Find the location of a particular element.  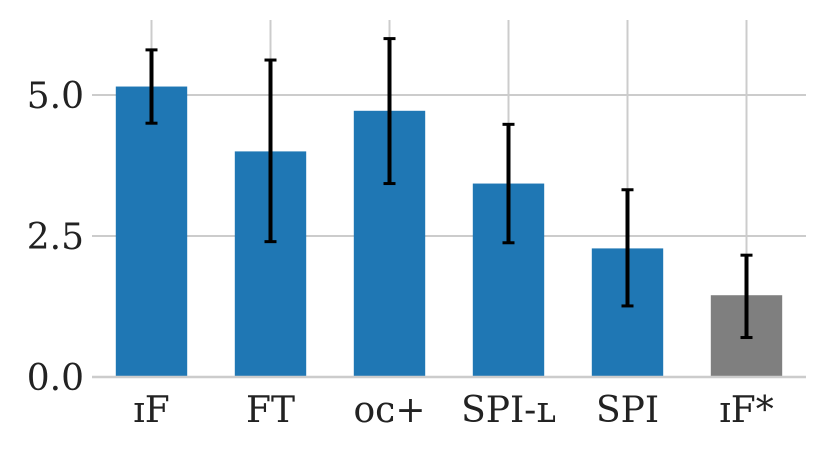

y-tick-label: 5.0 is located at coordinates (55, 96).